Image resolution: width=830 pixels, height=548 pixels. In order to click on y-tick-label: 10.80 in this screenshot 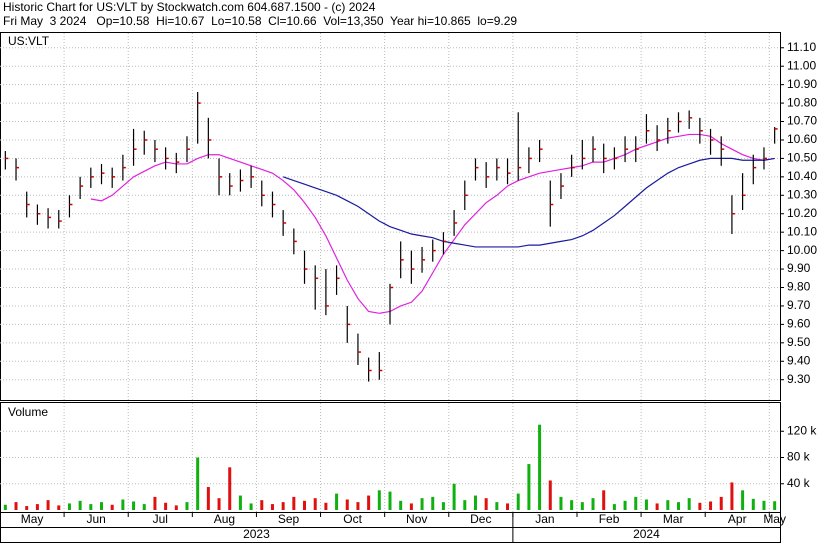, I will do `click(802, 102)`.